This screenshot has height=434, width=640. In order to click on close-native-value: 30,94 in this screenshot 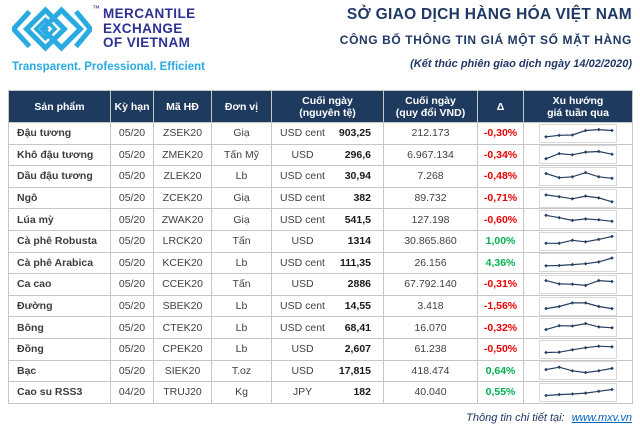, I will do `click(357, 176)`.